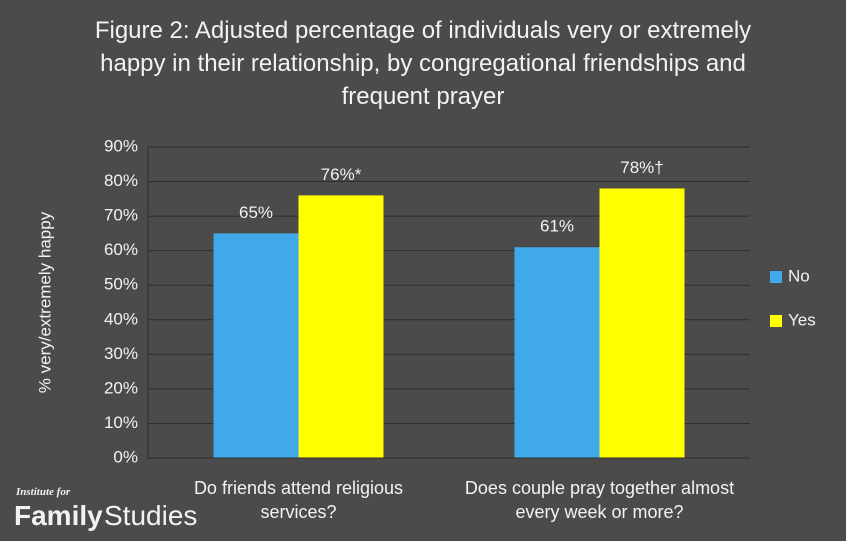  Describe the element at coordinates (298, 500) in the screenshot. I see `x-tick-label: Do friends attend religious services?` at that location.